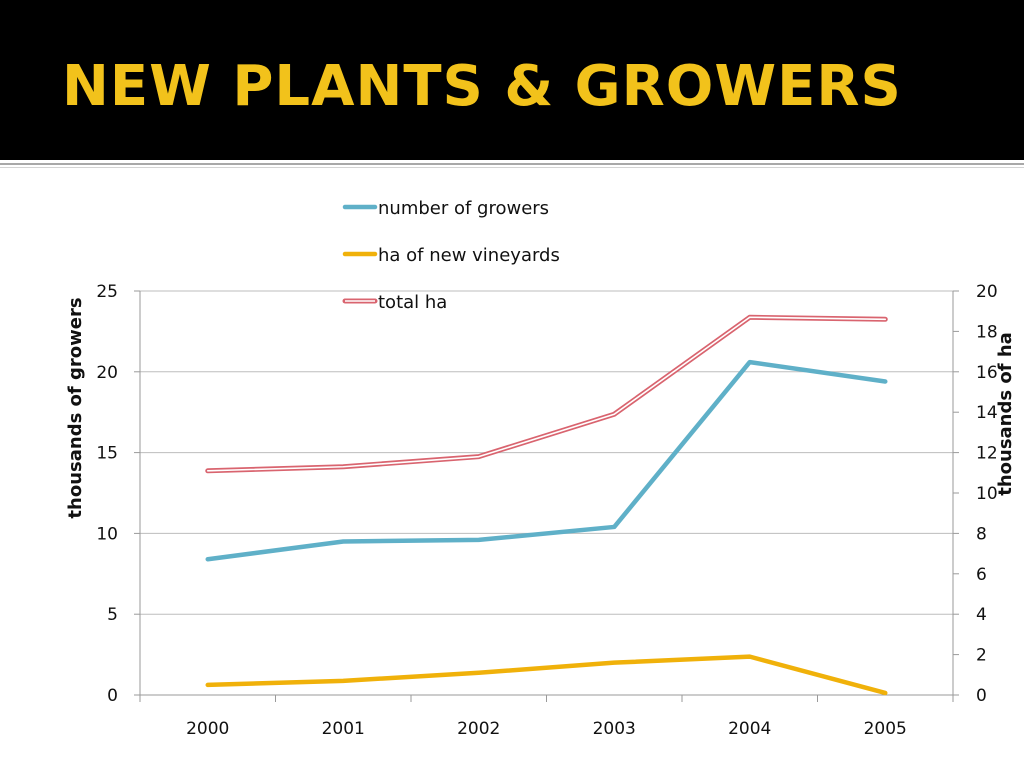  What do you see at coordinates (987, 494) in the screenshot?
I see `y-right-tick-label: 10` at bounding box center [987, 494].